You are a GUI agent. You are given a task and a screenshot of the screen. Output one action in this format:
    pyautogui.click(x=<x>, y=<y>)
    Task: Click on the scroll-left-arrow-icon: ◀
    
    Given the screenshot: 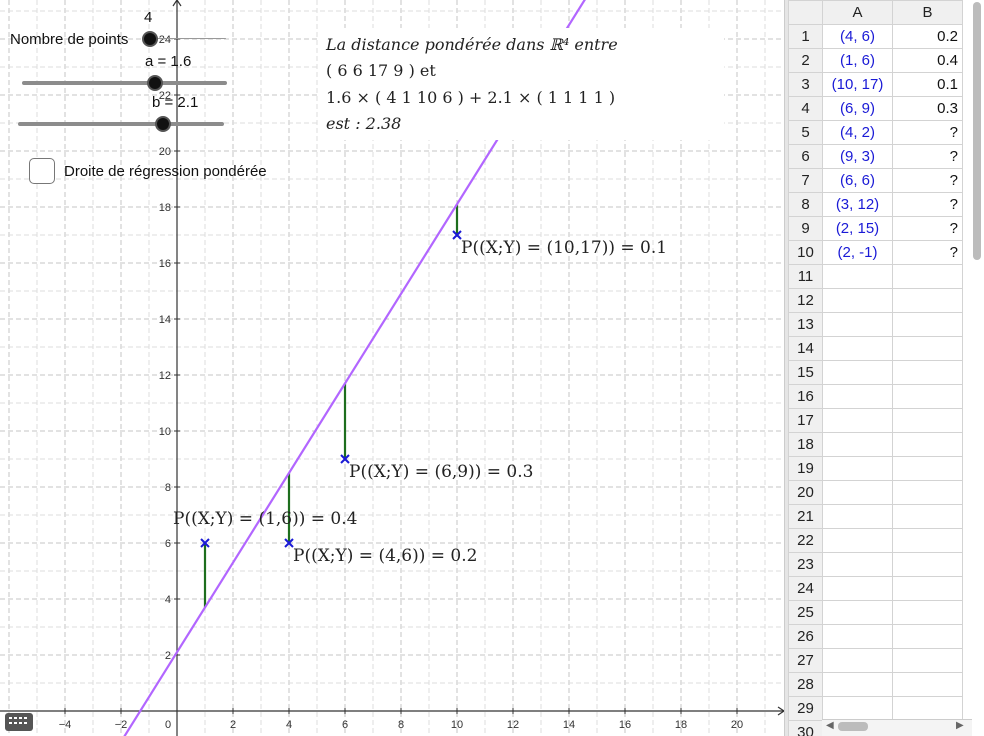 What is the action you would take?
    pyautogui.click(x=830, y=725)
    